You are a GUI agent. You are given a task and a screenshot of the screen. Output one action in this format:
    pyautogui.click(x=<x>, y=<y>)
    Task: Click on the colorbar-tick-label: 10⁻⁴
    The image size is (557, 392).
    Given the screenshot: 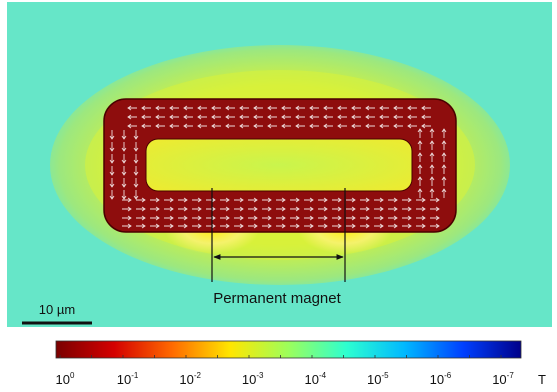 What is the action you would take?
    pyautogui.click(x=315, y=379)
    